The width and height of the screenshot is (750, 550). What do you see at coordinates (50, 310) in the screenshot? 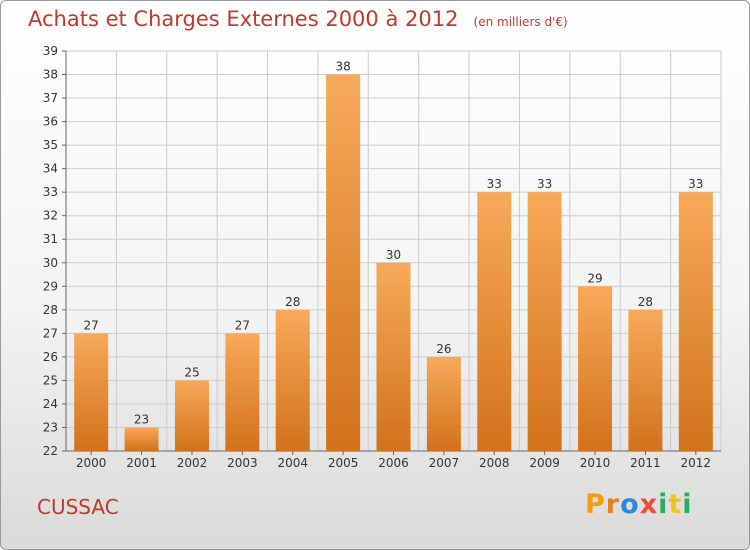
I see `y-tick-label: 28` at bounding box center [50, 310].